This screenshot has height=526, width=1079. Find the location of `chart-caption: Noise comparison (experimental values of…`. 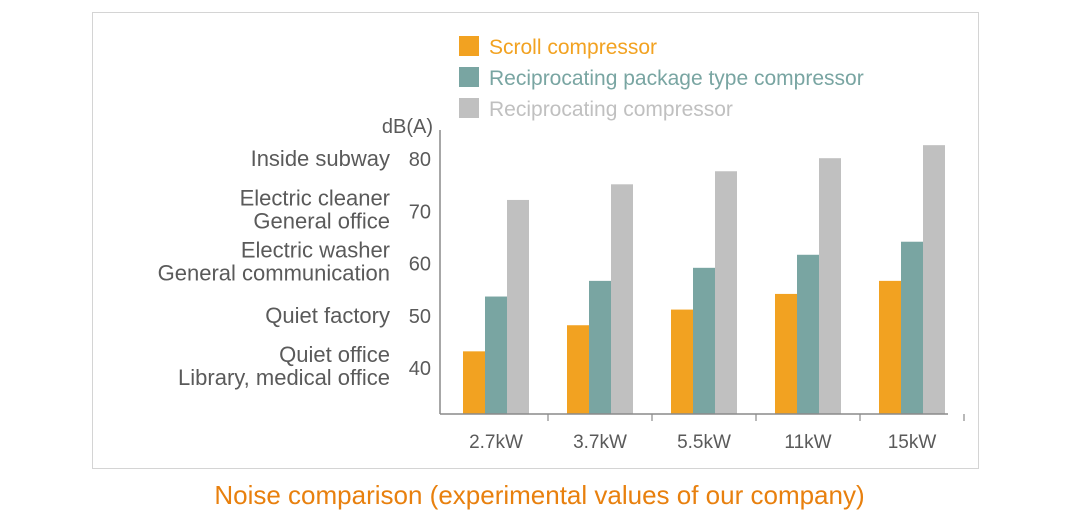

chart-caption: Noise comparison (experimental values of… is located at coordinates (539, 495).